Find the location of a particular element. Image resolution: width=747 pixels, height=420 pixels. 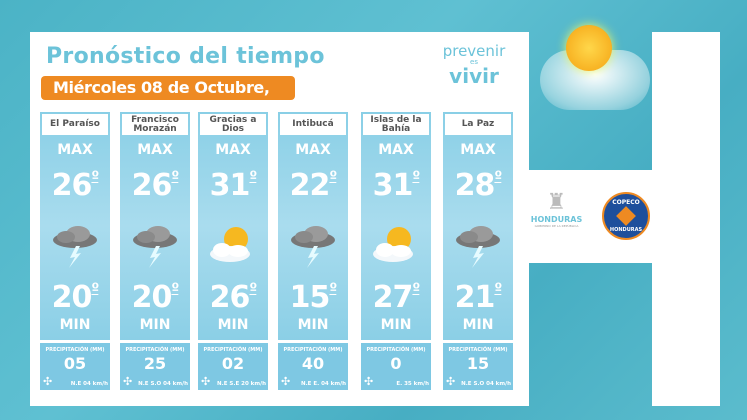

min-temp: 26º is located at coordinates (233, 297).